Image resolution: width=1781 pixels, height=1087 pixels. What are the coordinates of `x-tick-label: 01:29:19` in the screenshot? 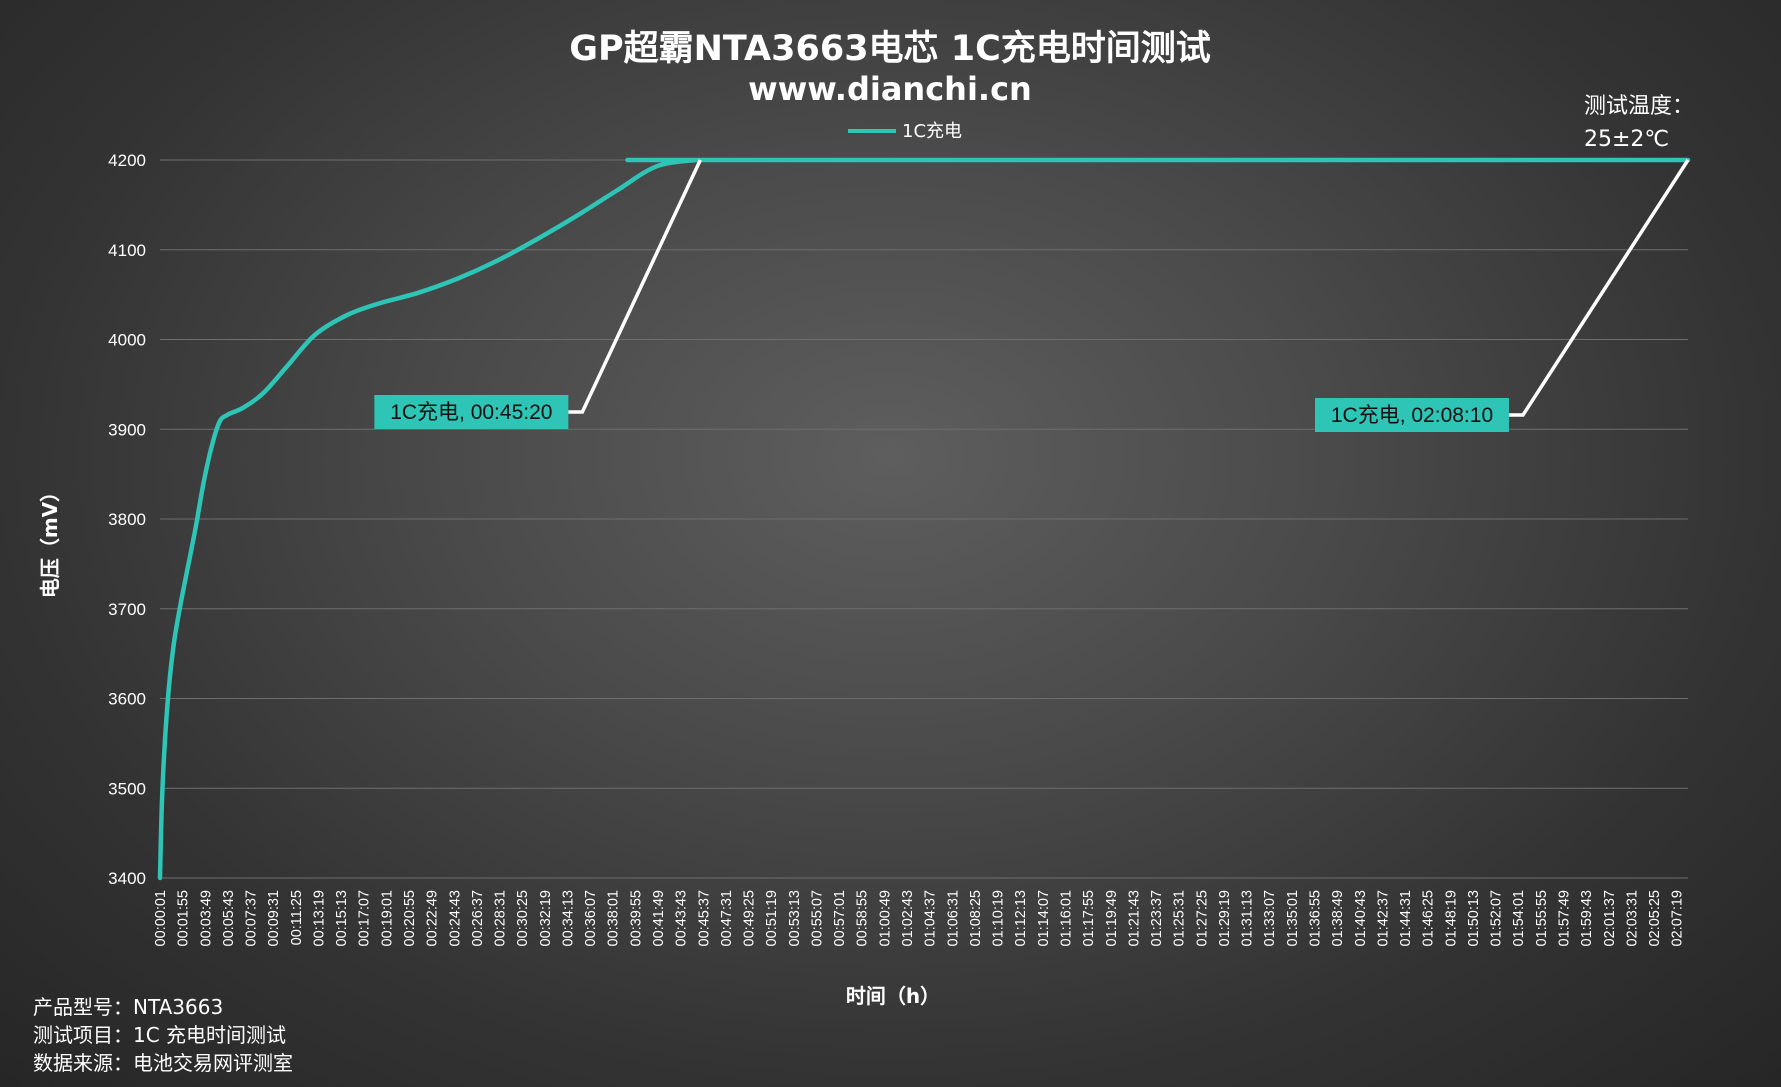 It's located at (1225, 918).